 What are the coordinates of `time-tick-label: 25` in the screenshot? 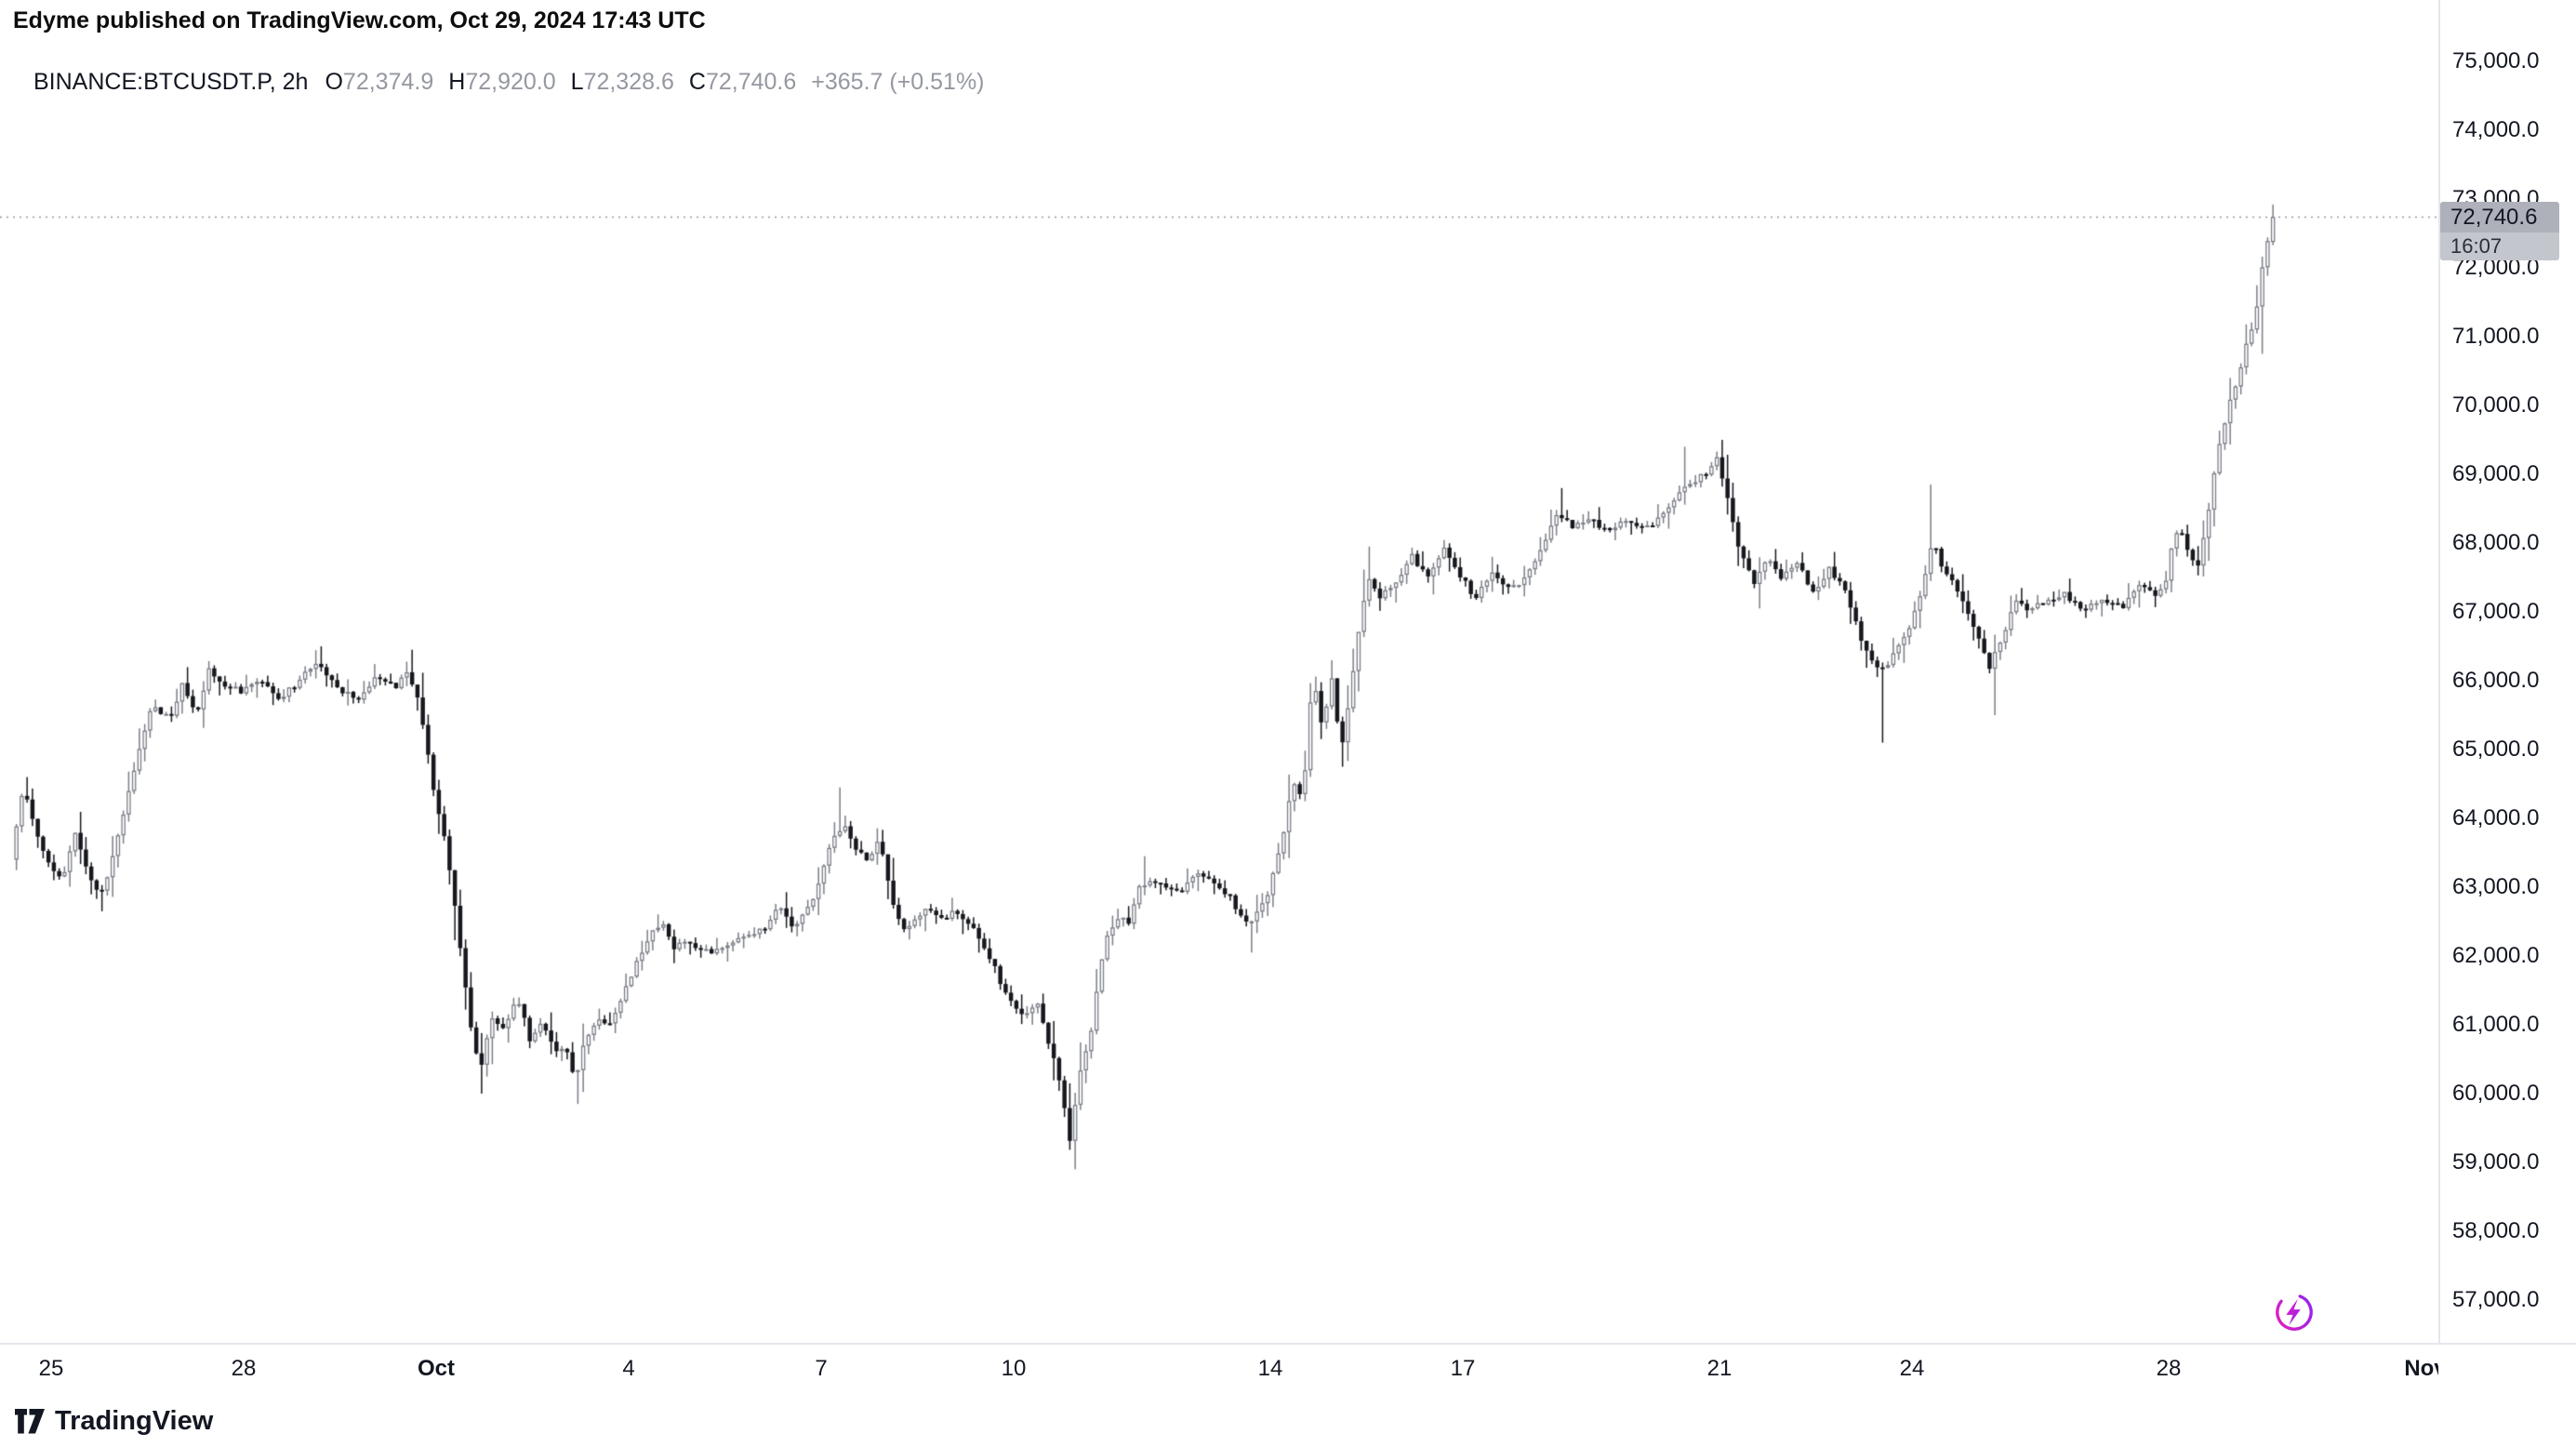 It's located at (51, 1368).